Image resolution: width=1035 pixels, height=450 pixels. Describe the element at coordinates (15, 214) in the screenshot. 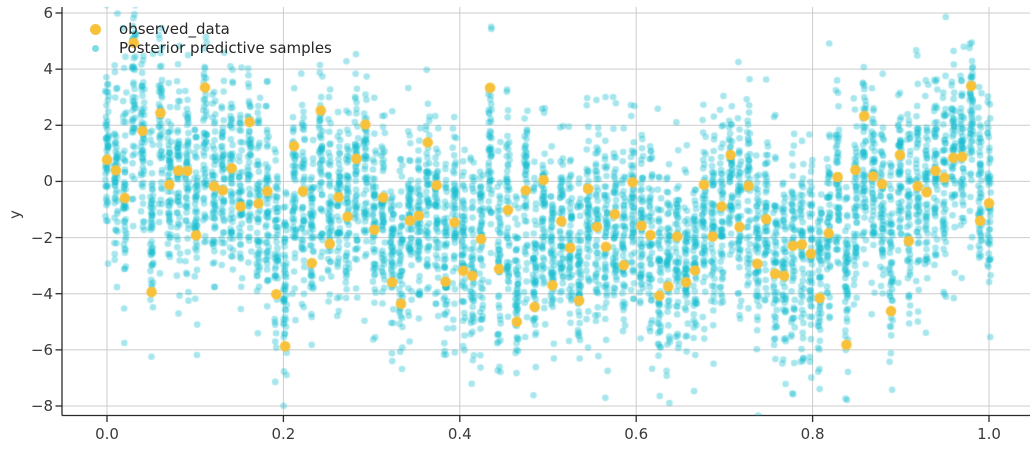

I see `y-axis-label: y` at that location.